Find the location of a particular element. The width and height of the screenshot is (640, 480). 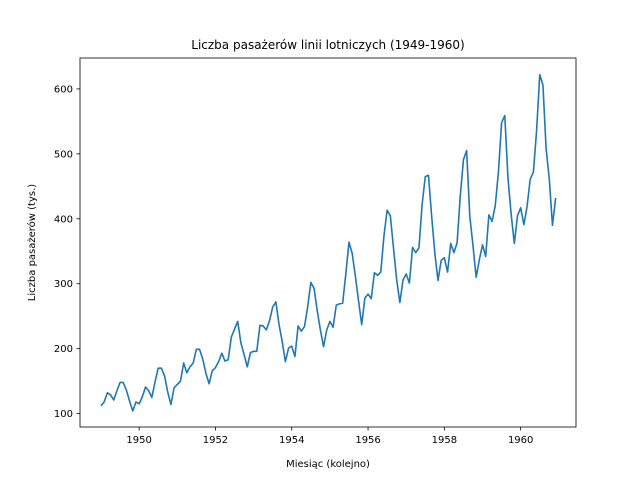

y-tick-label: 100 is located at coordinates (63, 414).